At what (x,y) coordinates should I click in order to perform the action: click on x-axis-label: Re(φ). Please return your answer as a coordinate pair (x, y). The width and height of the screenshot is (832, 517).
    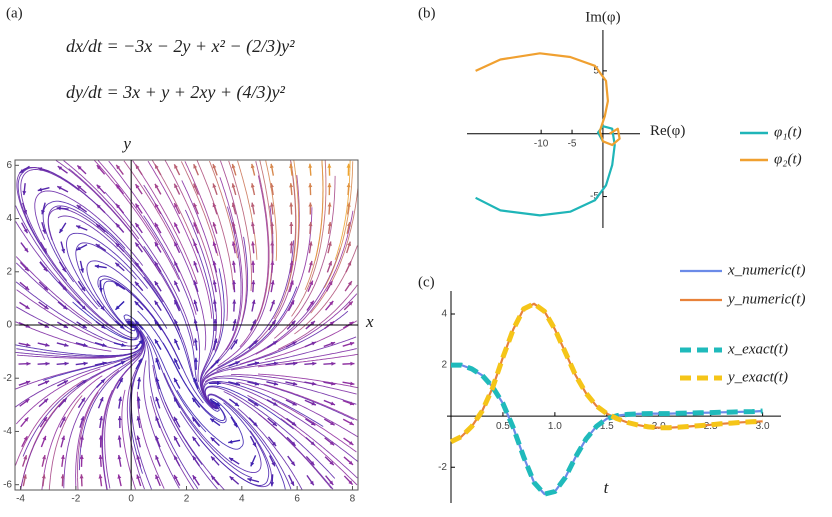
    Looking at the image, I should click on (667, 131).